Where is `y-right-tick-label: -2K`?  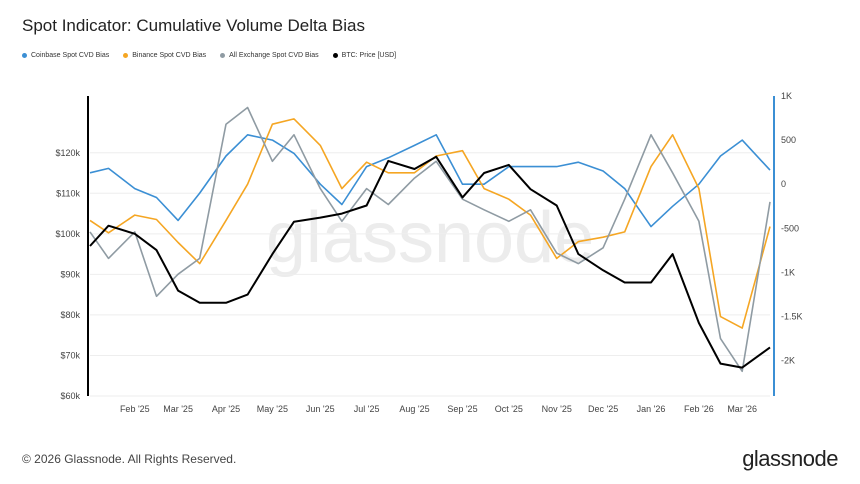
y-right-tick-label: -2K is located at coordinates (788, 361).